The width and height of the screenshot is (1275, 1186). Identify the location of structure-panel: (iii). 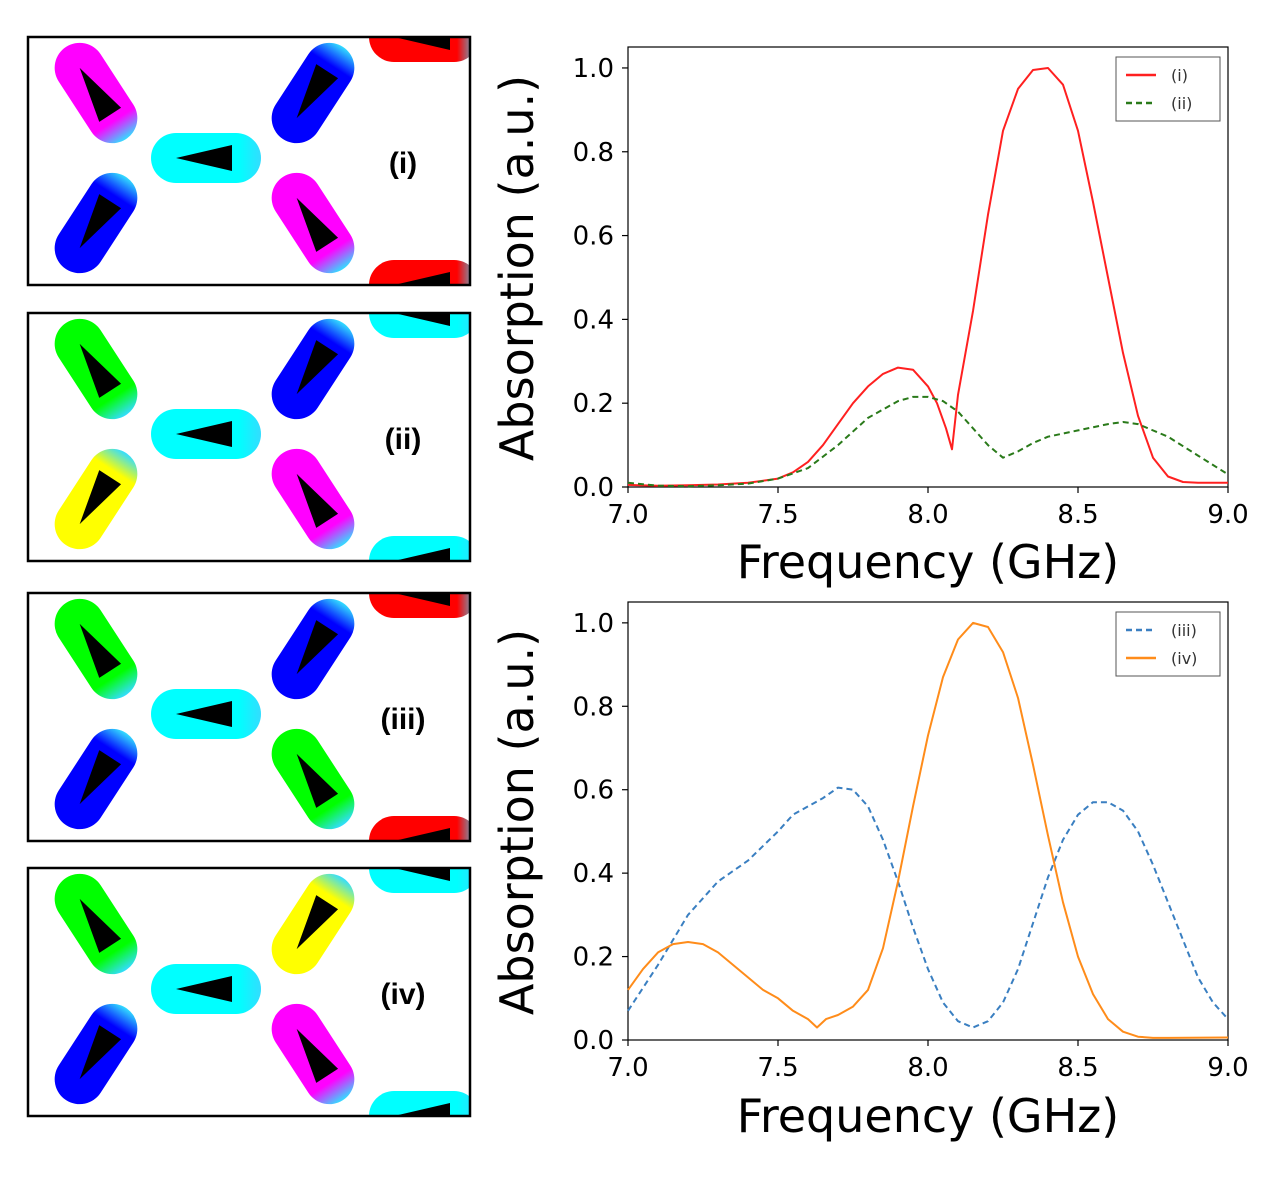
(249, 717).